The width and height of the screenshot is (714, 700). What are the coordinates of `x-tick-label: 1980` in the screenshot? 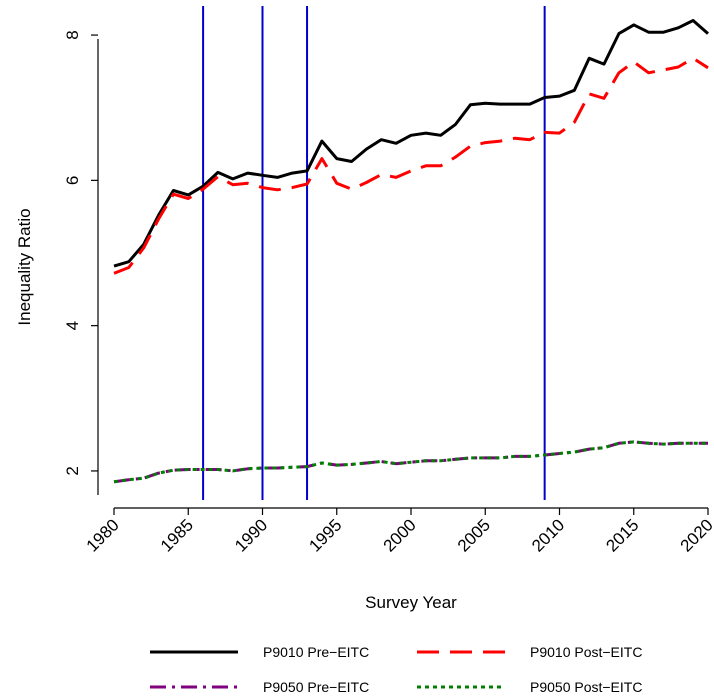 It's located at (103, 535).